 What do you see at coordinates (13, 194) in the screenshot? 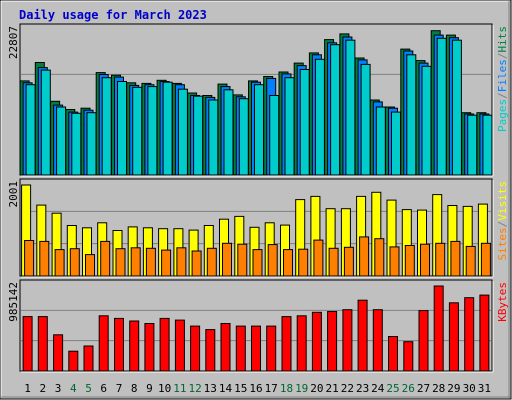
I see `y-max-label: 2001` at bounding box center [13, 194].